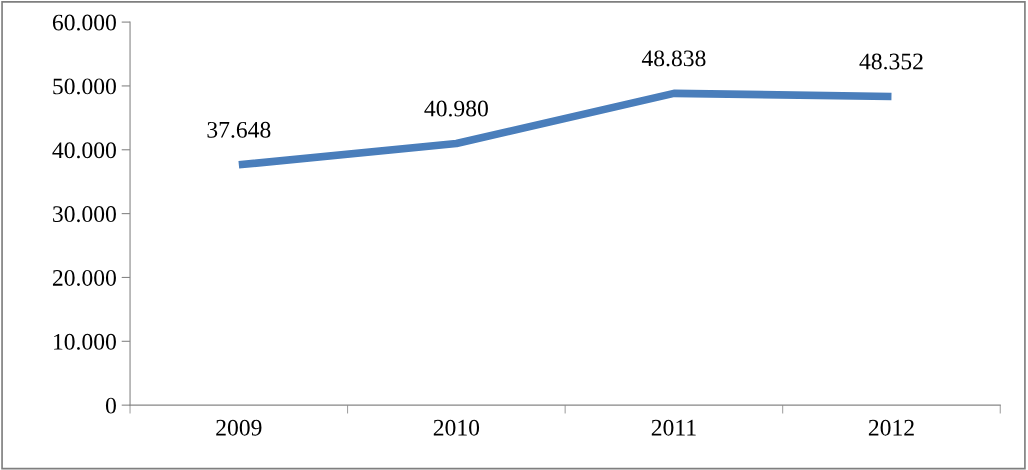 The image size is (1028, 470). What do you see at coordinates (456, 108) in the screenshot?
I see `data-label: 40.980` at bounding box center [456, 108].